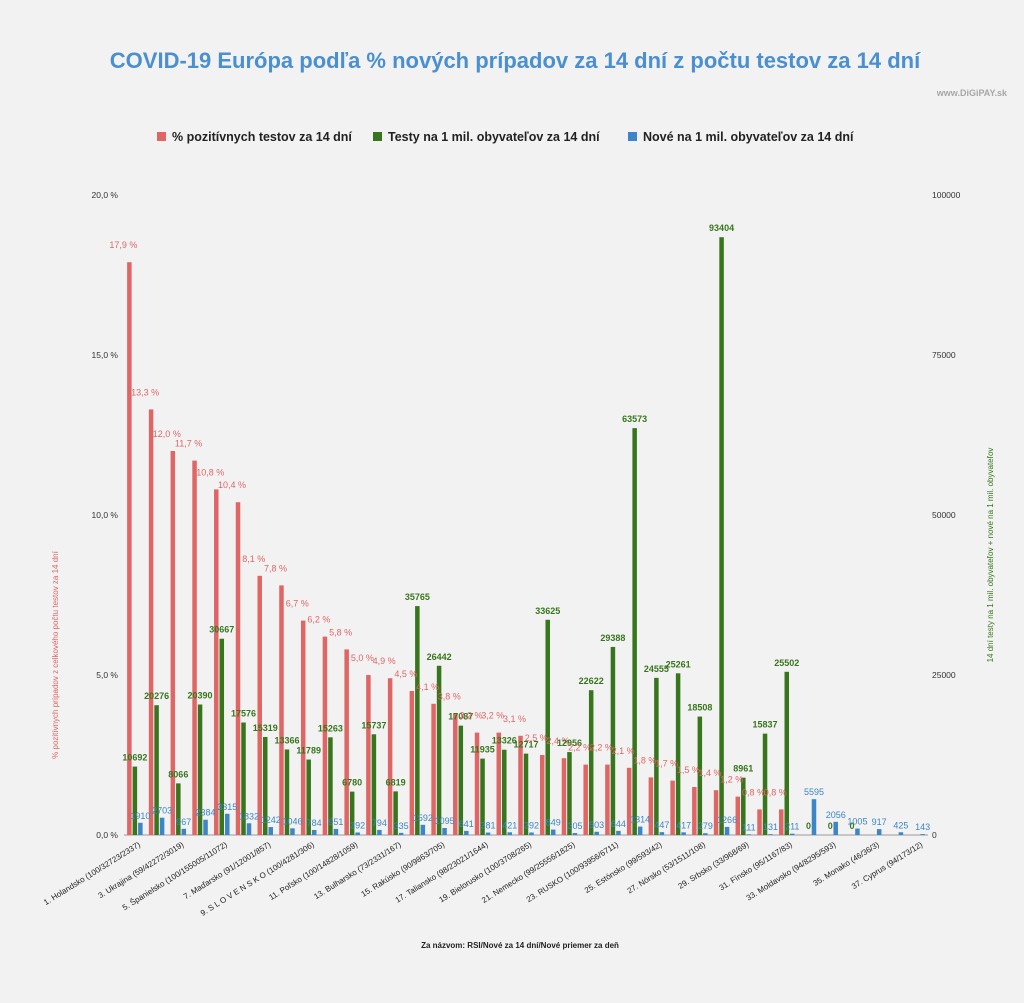  I want to click on data-label-s2-21: 503, so click(596, 825).